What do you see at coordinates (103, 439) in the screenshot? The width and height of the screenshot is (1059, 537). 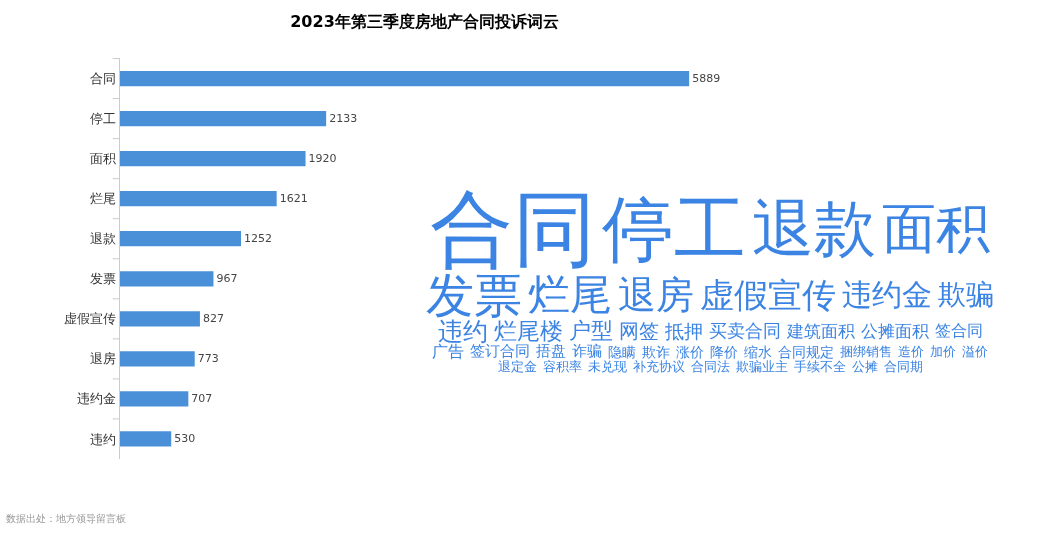 I see `y-tick-label: 违约` at bounding box center [103, 439].